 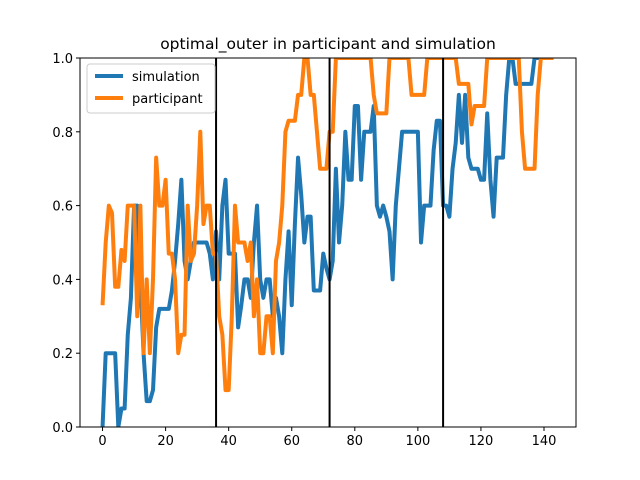 I want to click on y-tick-label: 0.2, so click(x=62, y=354).